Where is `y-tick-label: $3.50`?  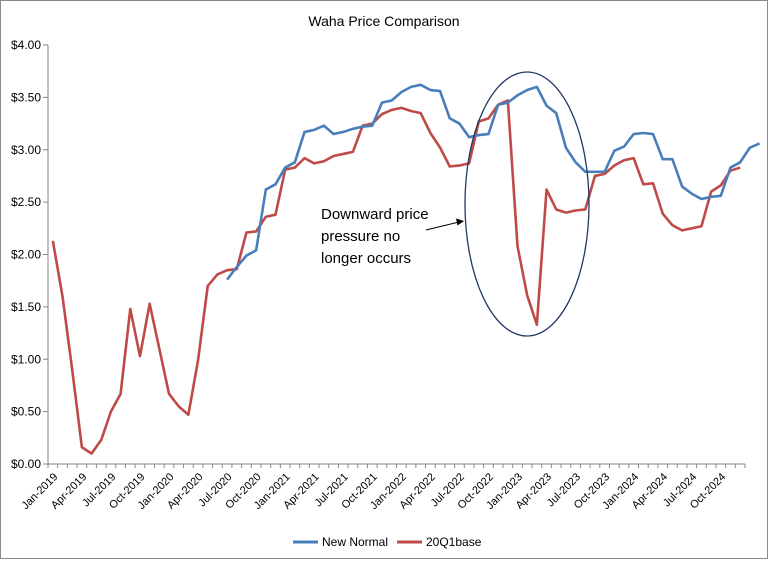
y-tick-label: $3.50 is located at coordinates (26, 97).